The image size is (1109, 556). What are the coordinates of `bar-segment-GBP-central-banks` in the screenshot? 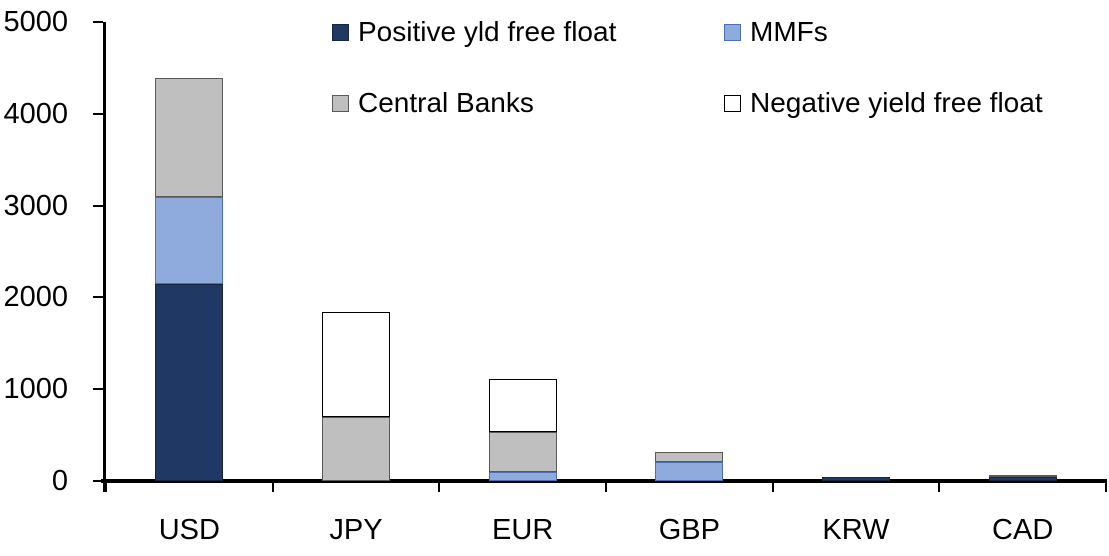 It's located at (689, 457).